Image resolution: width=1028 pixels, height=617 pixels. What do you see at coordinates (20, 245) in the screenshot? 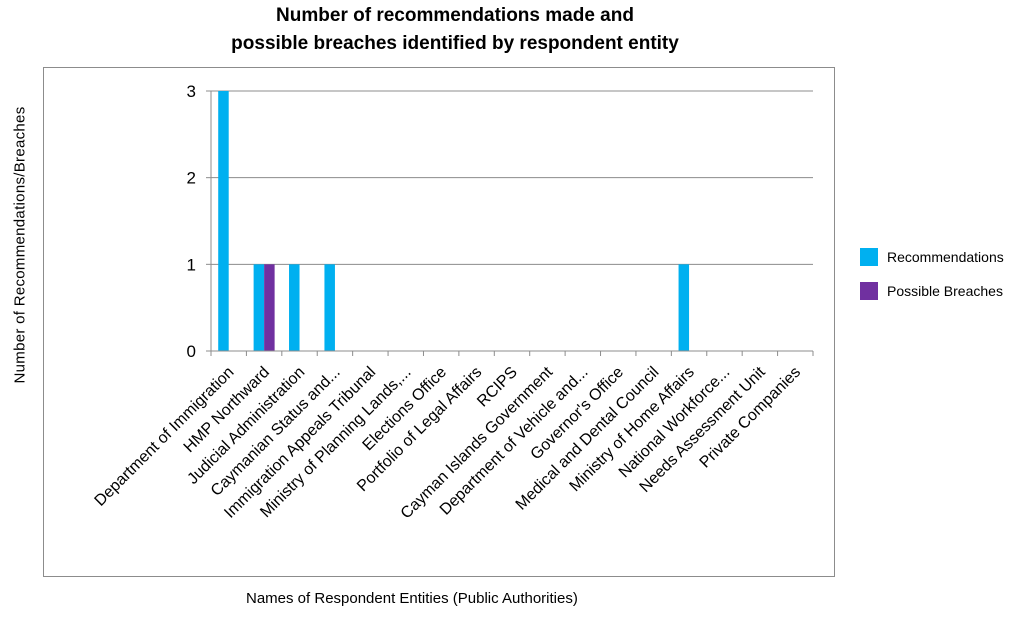
I see `y-axis-label: Number of Recommendations/Breaches` at bounding box center [20, 245].